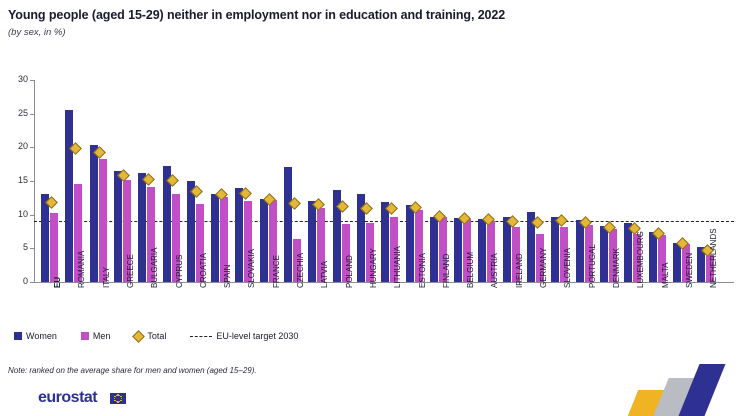 The image size is (745, 416). I want to click on bar-group: BELGIUM, so click(463, 177).